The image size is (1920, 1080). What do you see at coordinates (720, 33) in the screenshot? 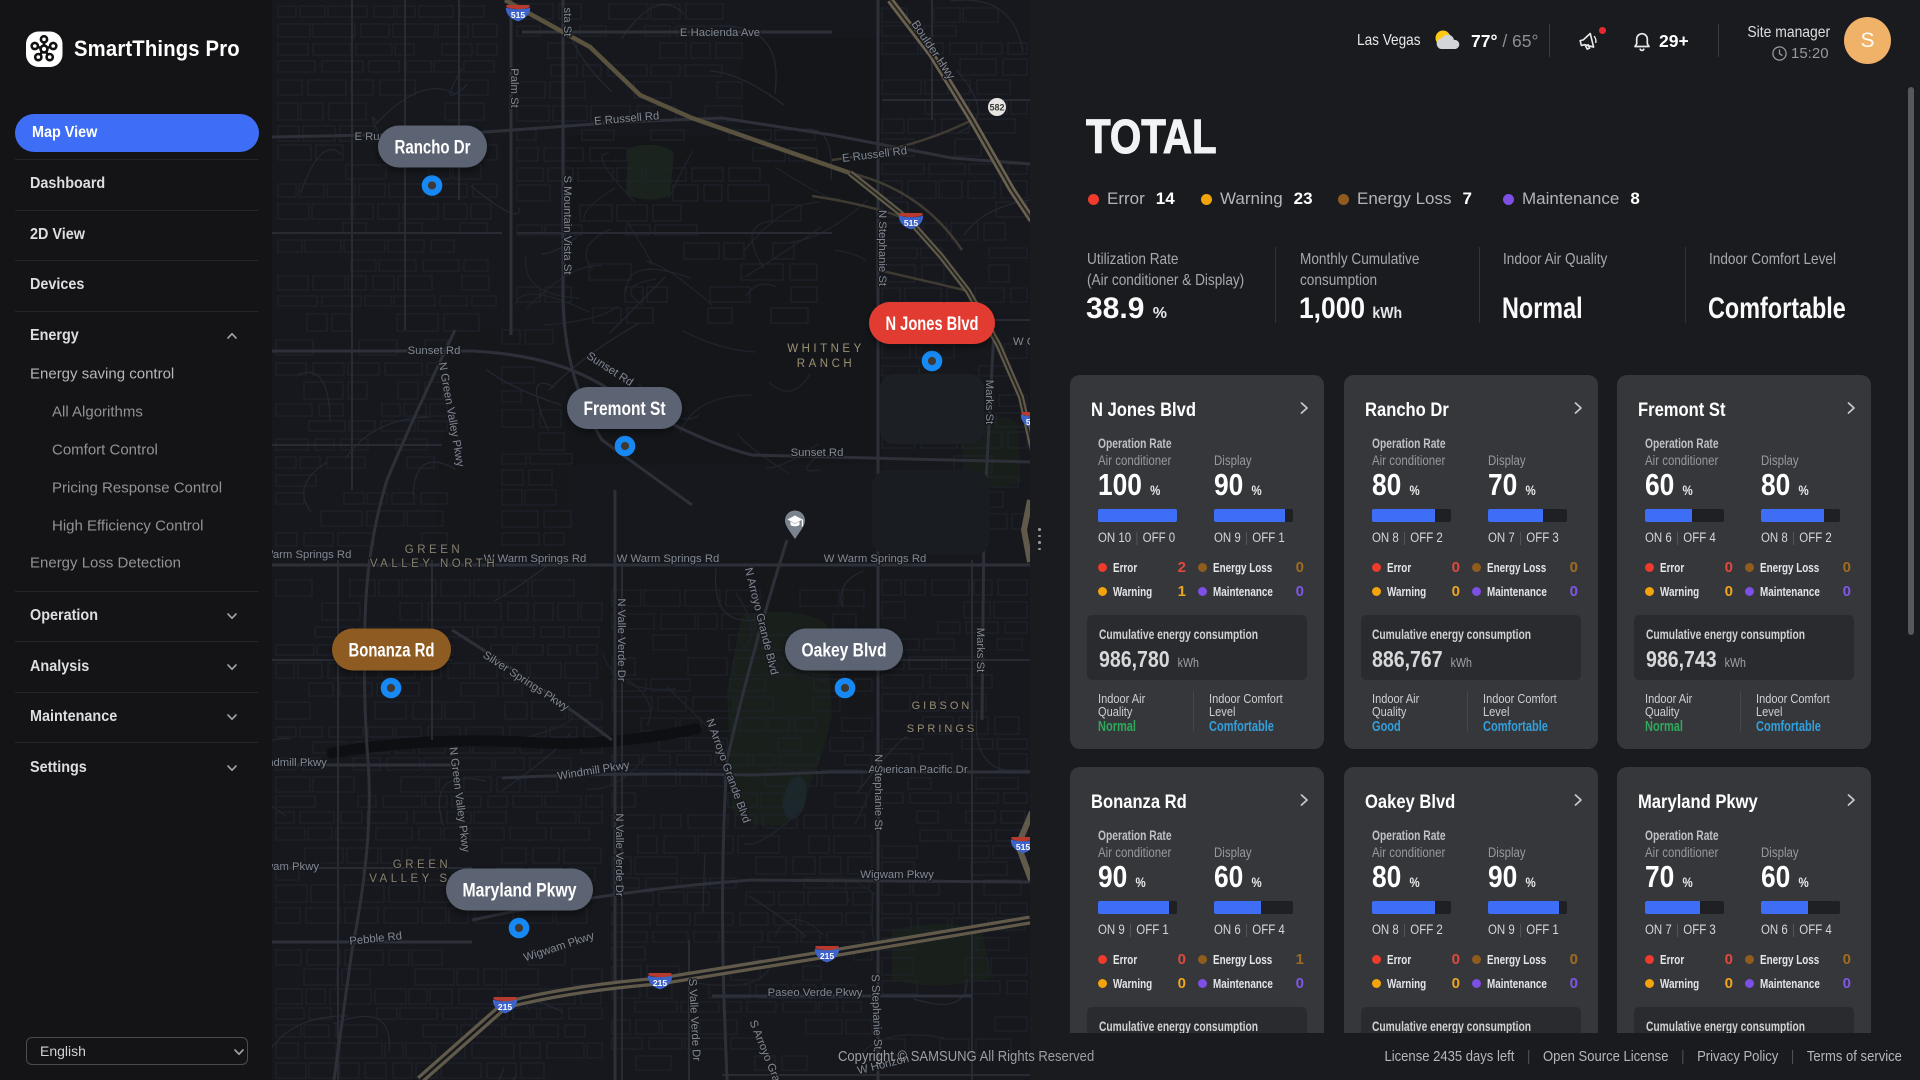
I see `svg-text: E Hacienda Ave` at bounding box center [720, 33].